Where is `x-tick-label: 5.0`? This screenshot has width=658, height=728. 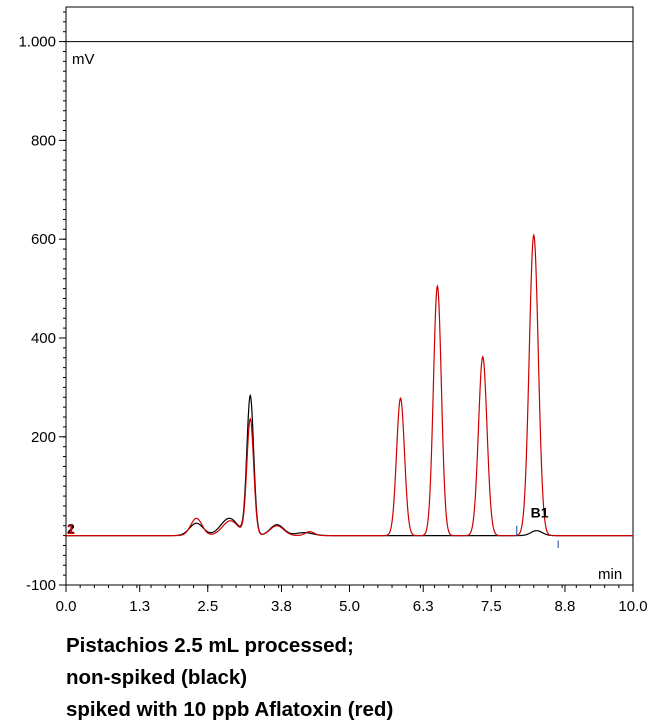 x-tick-label: 5.0 is located at coordinates (349, 606).